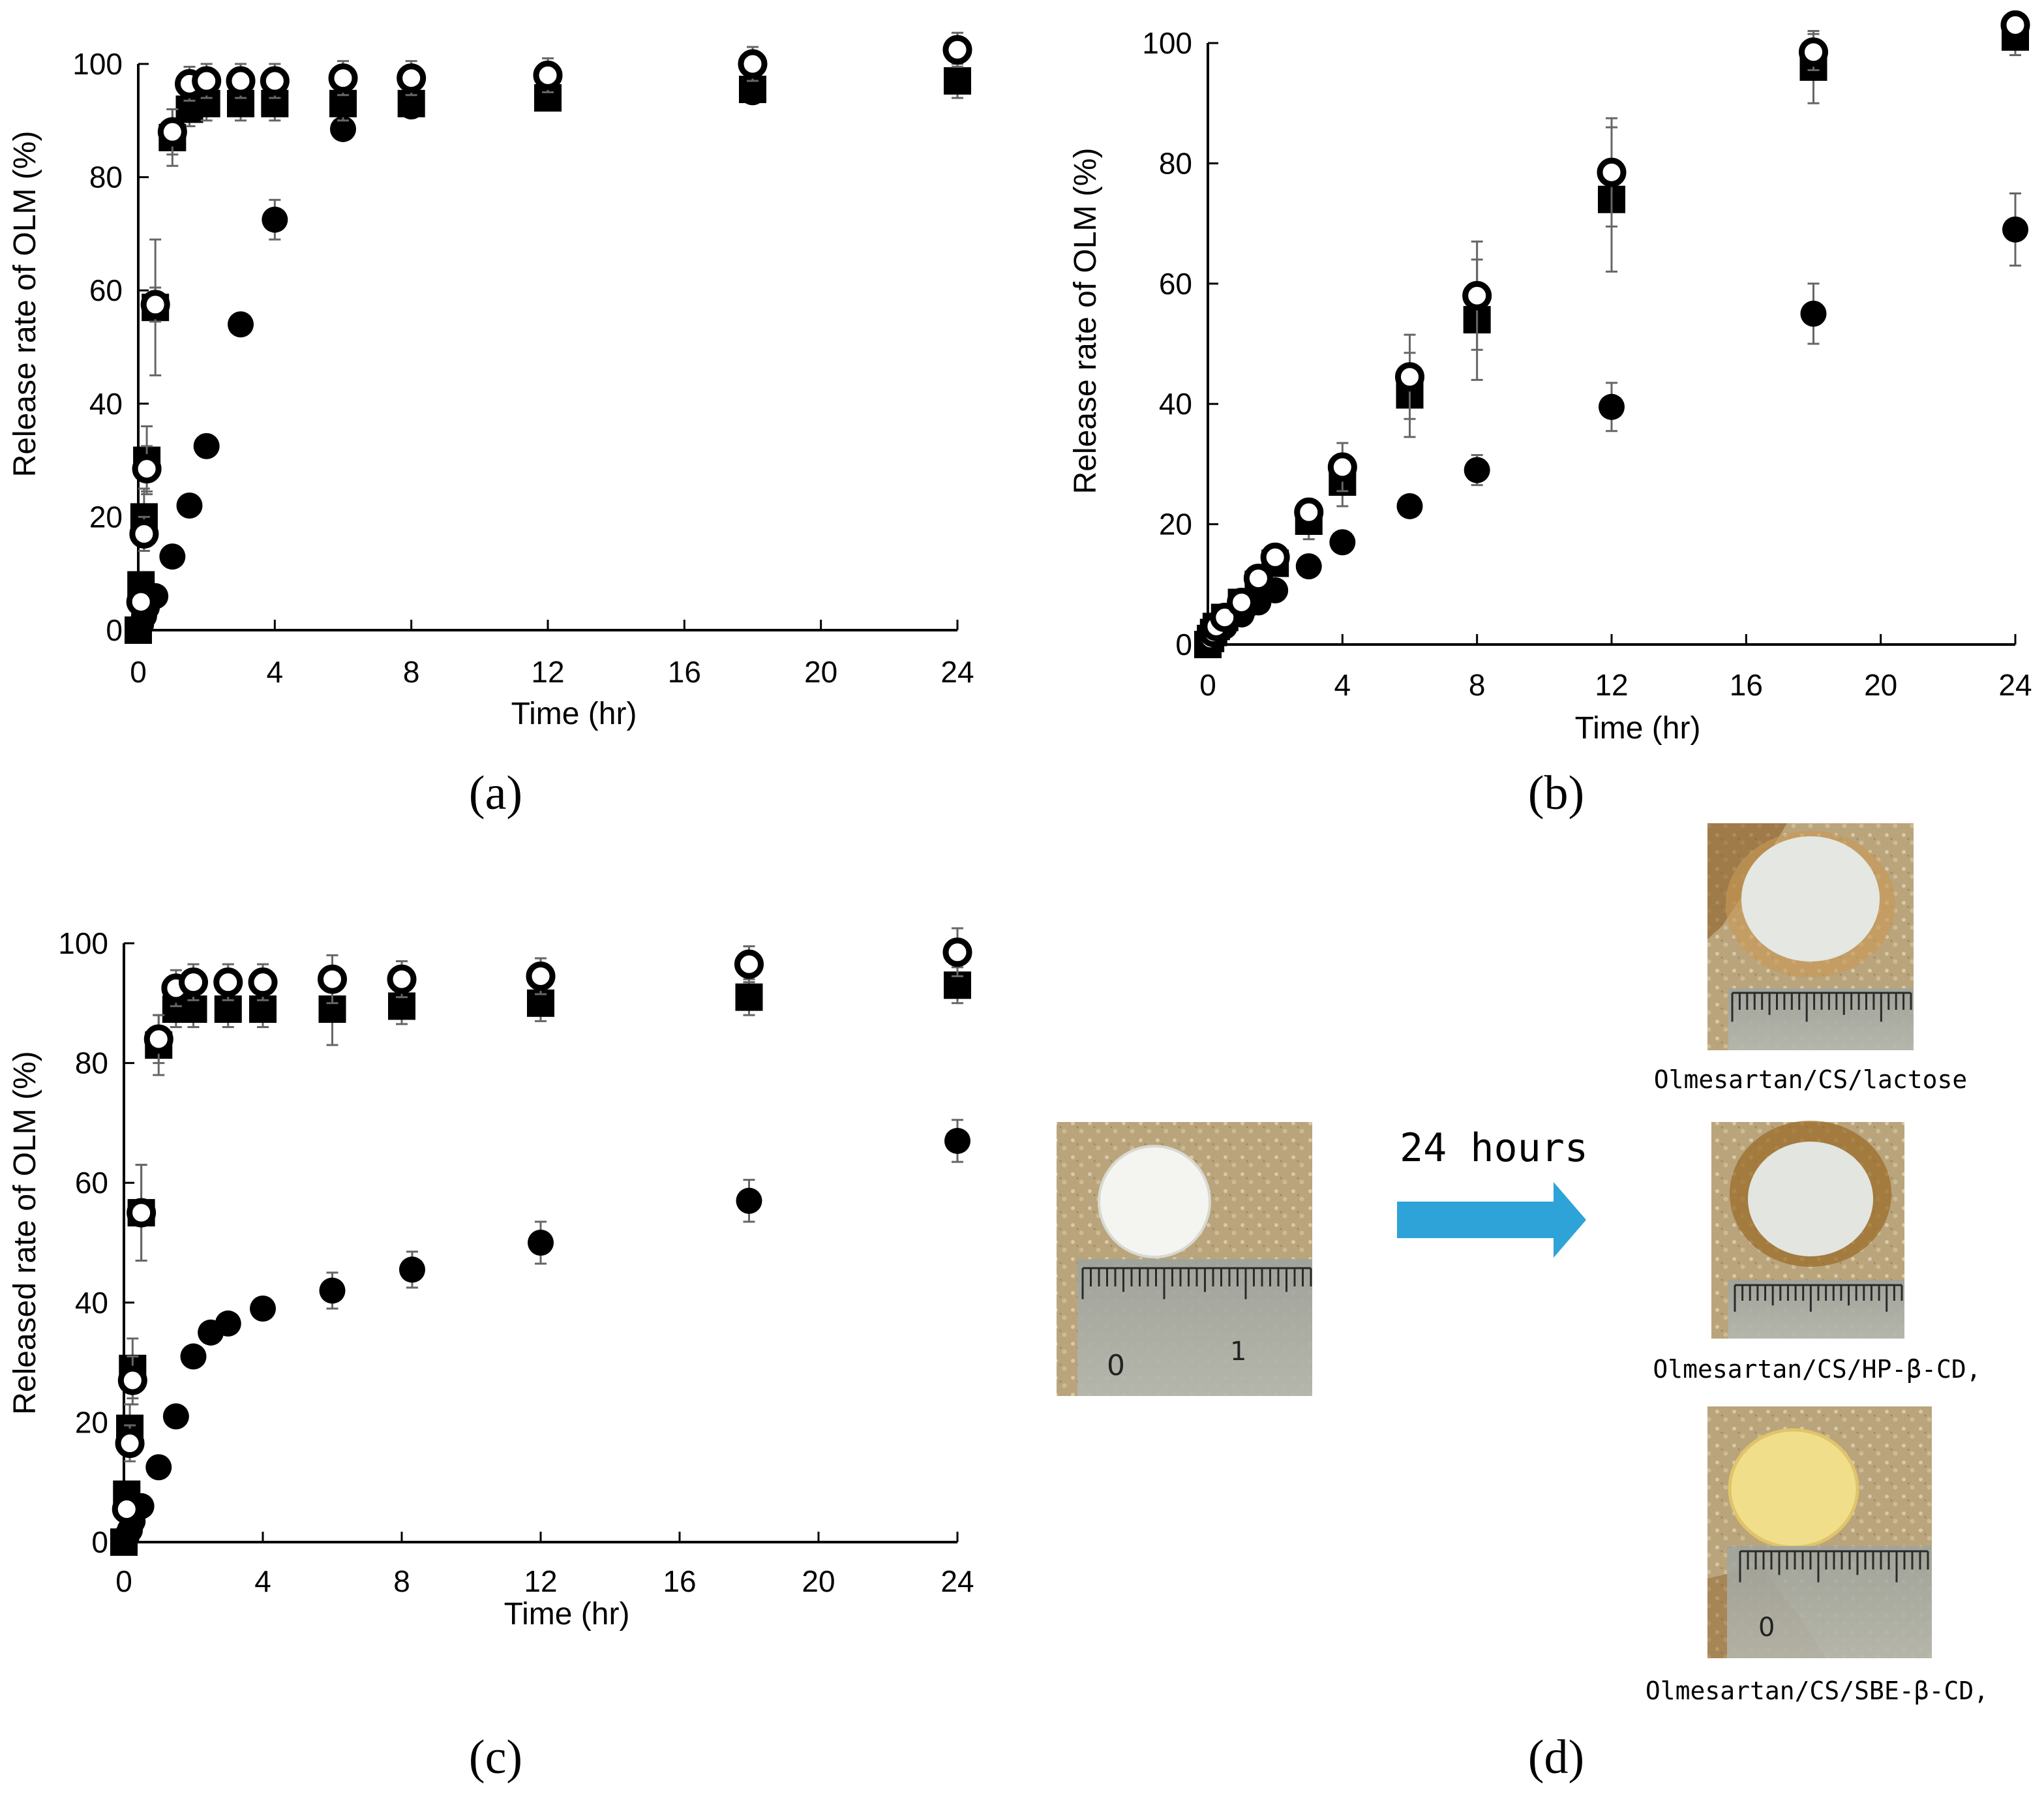 Image resolution: width=2044 pixels, height=1805 pixels. What do you see at coordinates (548, 353) in the screenshot?
I see `series-filled-square` at bounding box center [548, 353].